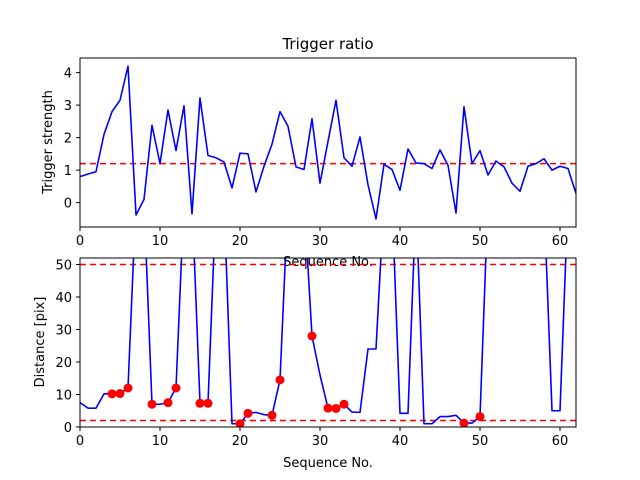 The height and width of the screenshot is (480, 640). Describe the element at coordinates (68, 171) in the screenshot. I see `y-tick-label: 1` at that location.